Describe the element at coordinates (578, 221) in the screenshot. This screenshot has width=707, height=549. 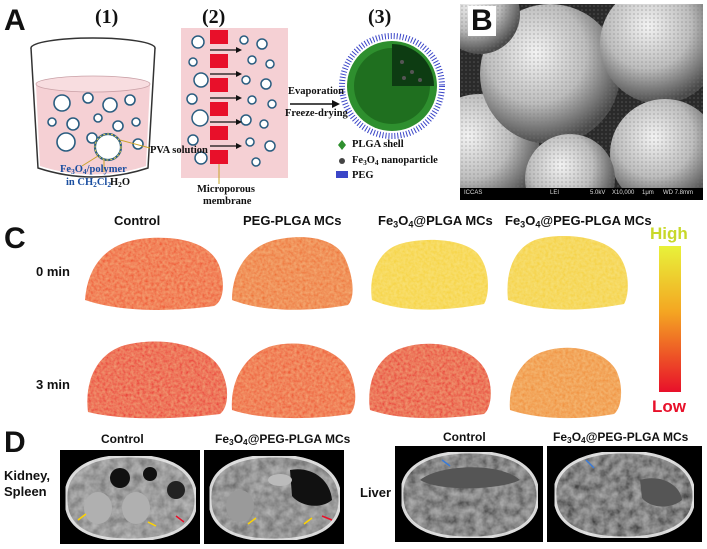
I see `column-fe3o4-peg-plga: Fe3O4@PEG-PLGA MCs` at that location.